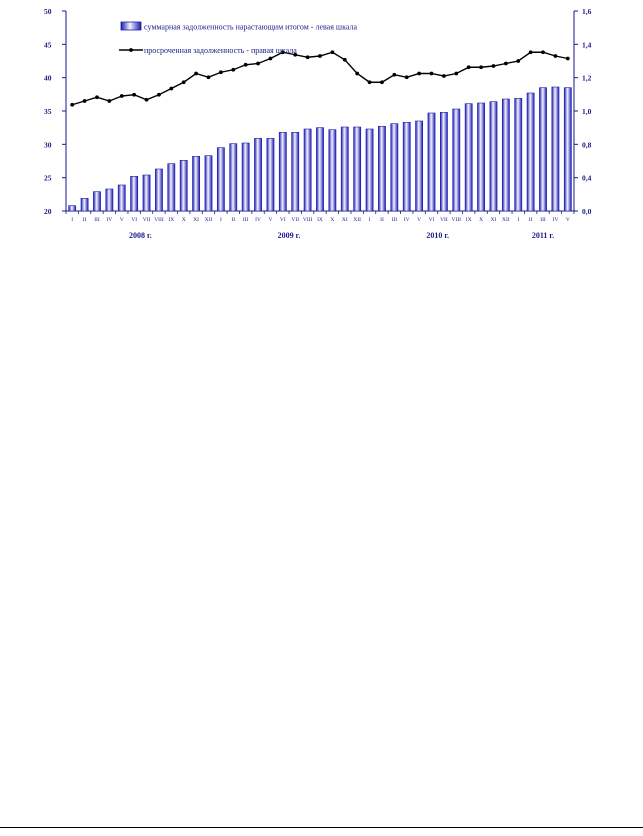 Image resolution: width=643 pixels, height=836 pixels. I want to click on y-left-tick-label: 30, so click(48, 144).